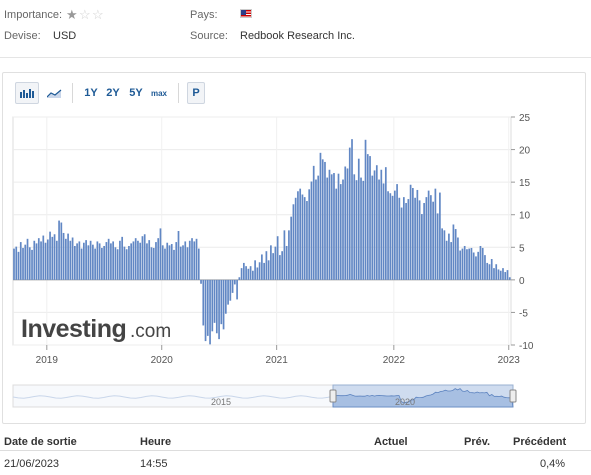 The image size is (591, 475). Describe the element at coordinates (297, 36) in the screenshot. I see `source-link: Redbook Research Inc.` at that location.